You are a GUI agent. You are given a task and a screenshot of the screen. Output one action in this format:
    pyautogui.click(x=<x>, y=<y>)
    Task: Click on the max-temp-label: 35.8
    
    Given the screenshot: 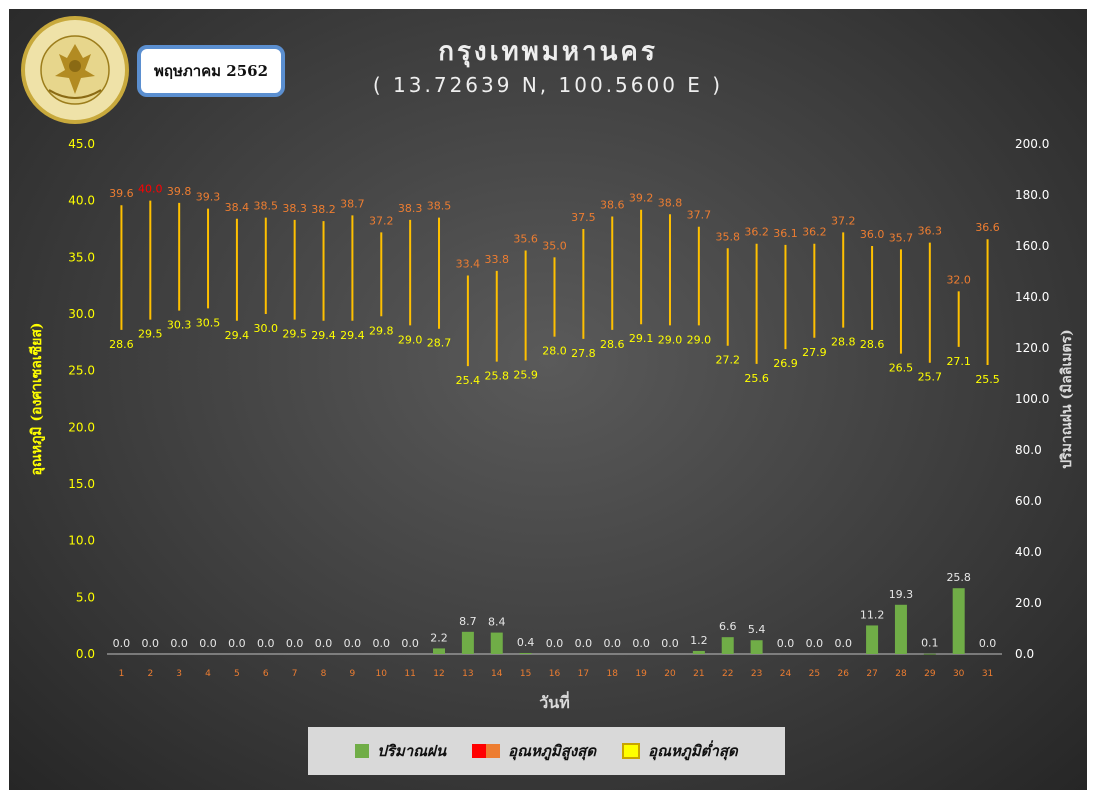 What is the action you would take?
    pyautogui.click(x=727, y=236)
    